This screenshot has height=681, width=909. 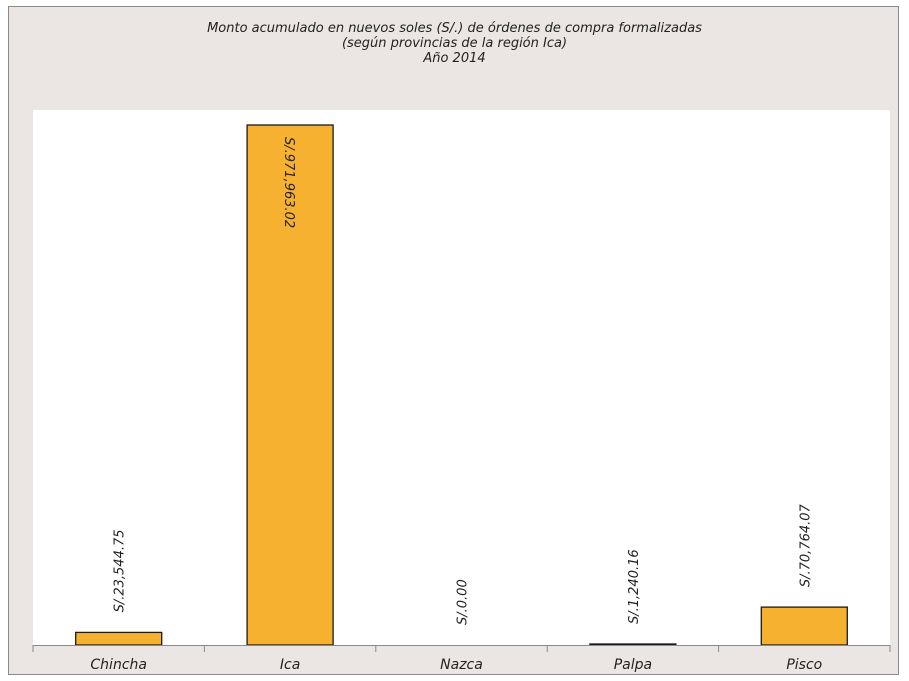 What do you see at coordinates (463, 602) in the screenshot?
I see `data-label-nazca: S/.0.00` at bounding box center [463, 602].